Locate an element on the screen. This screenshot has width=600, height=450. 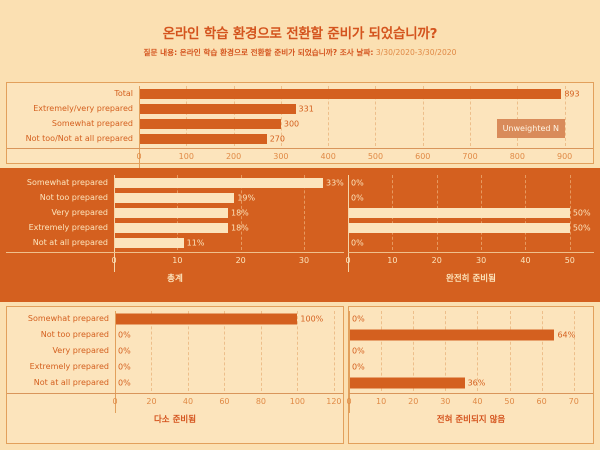
chart-bar-row: 50% is located at coordinates (471, 212).